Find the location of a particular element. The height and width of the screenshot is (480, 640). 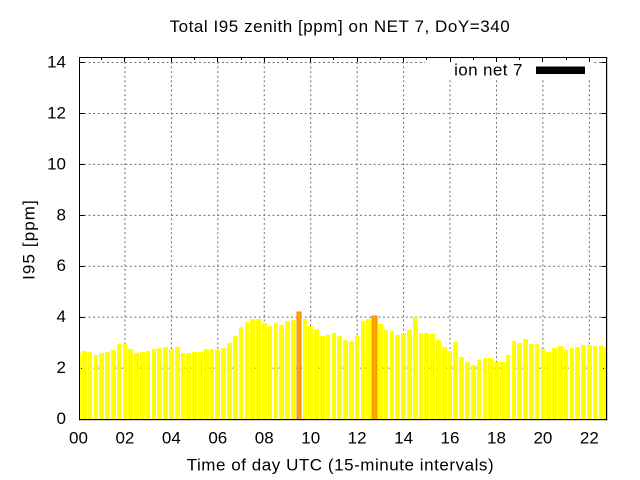

svg-text: 04 is located at coordinates (171, 437).